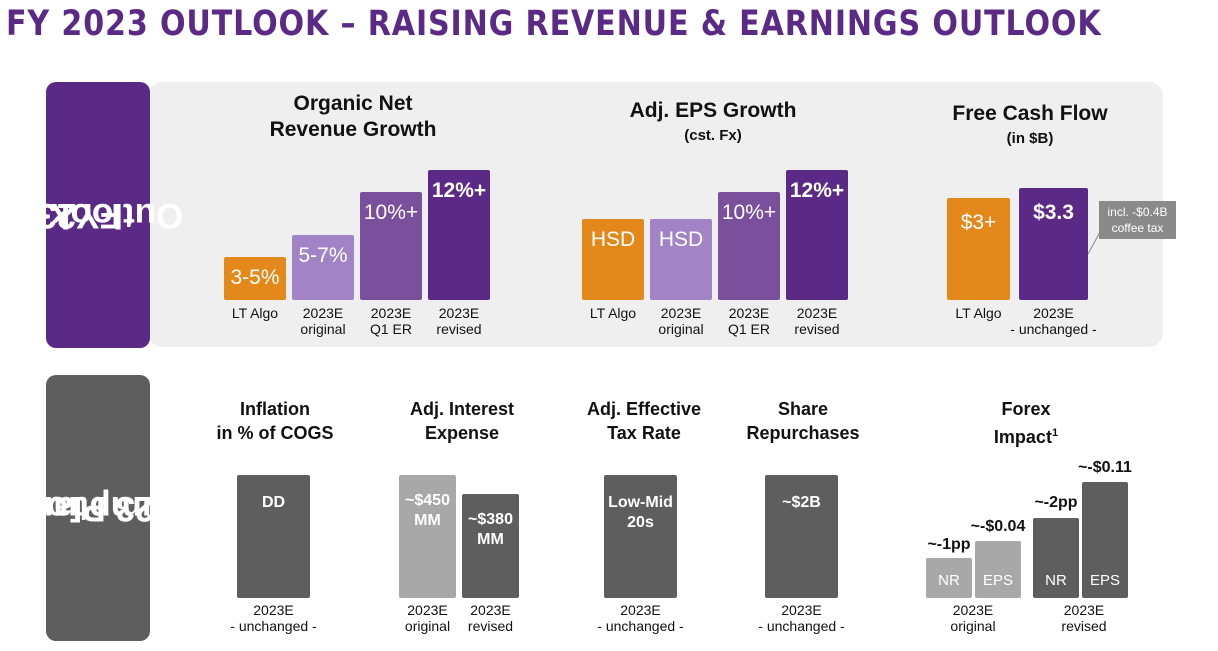 This screenshot has height=651, width=1218. What do you see at coordinates (640, 512) in the screenshot?
I see `tax-bar-value: Low-Mid 20s` at bounding box center [640, 512].